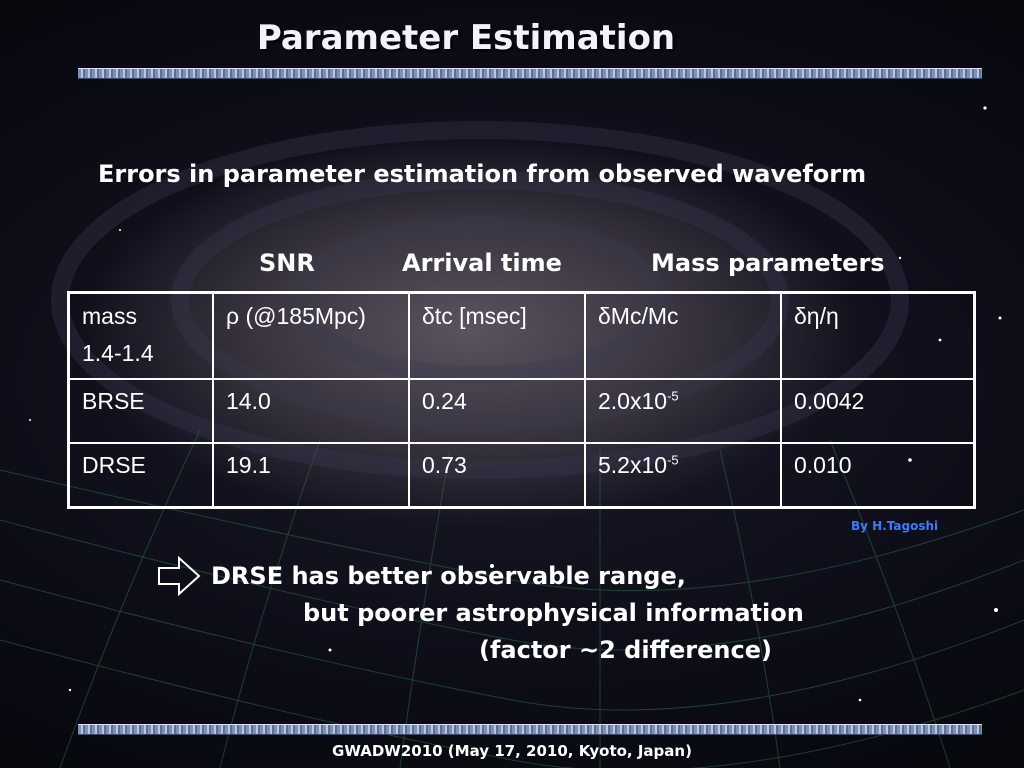 This screenshot has width=1024, height=768. Describe the element at coordinates (878, 335) in the screenshot. I see `header-cell-eta: δη/η` at that location.